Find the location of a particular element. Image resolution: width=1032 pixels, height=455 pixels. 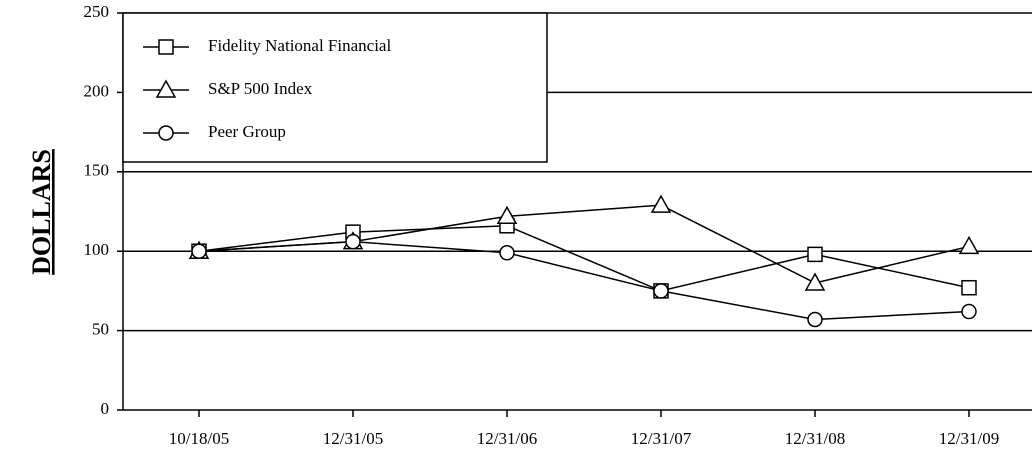

legend-label: Peer Group is located at coordinates (247, 131).